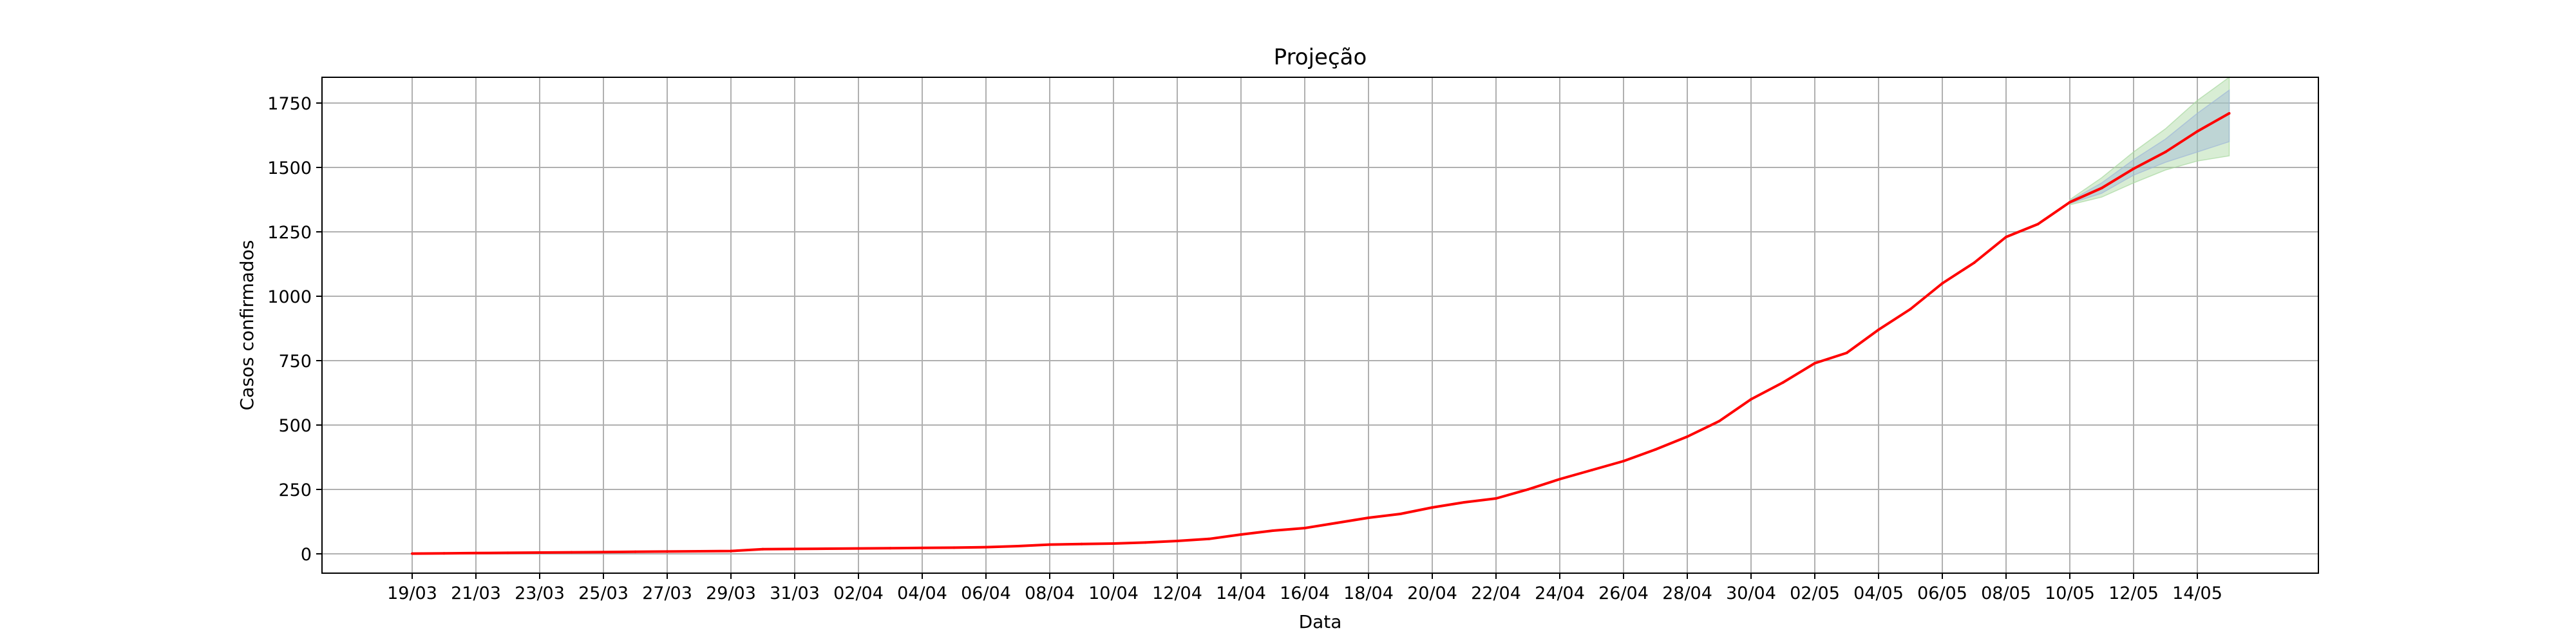 The height and width of the screenshot is (644, 2576). I want to click on y-tick-label: 1750, so click(289, 104).